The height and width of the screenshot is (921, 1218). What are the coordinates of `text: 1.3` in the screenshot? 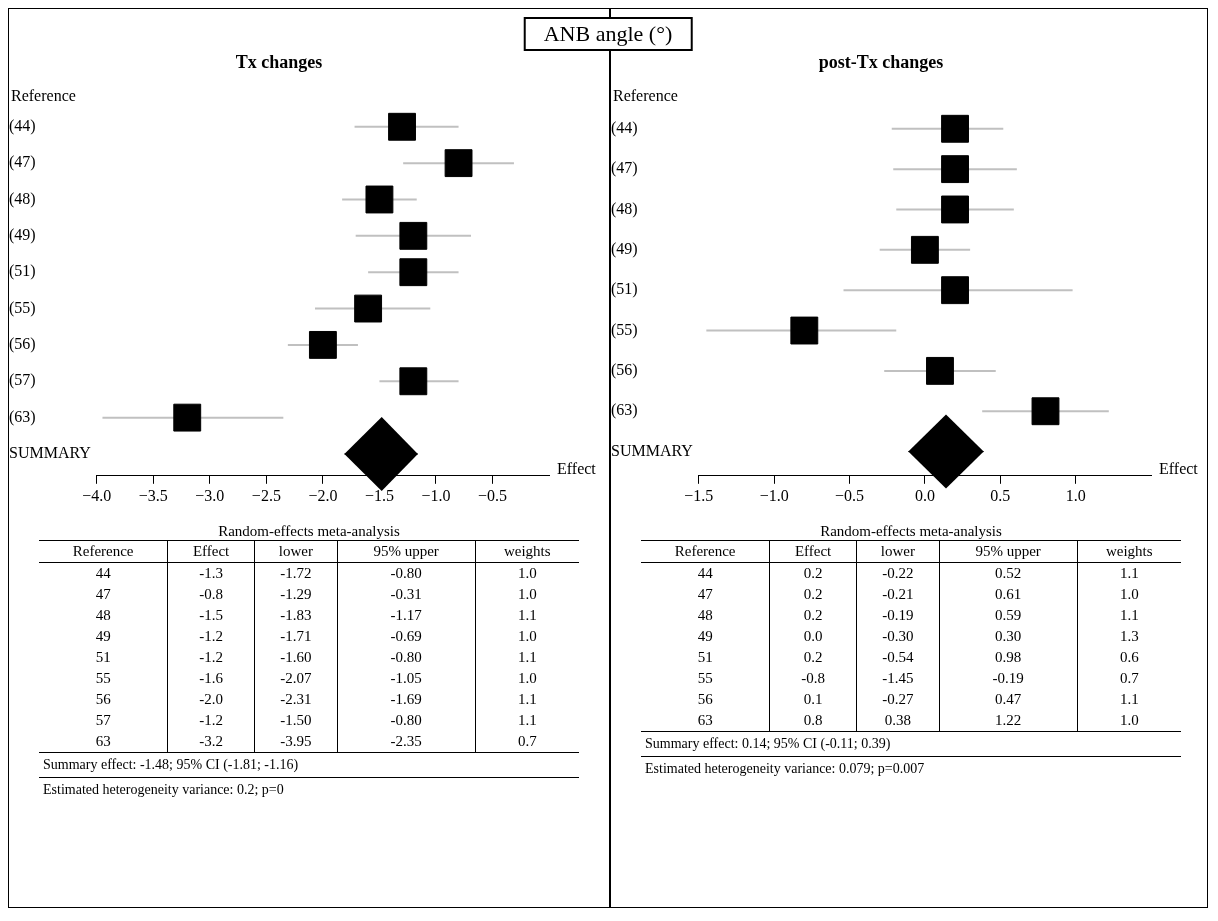 It's located at (1129, 636).